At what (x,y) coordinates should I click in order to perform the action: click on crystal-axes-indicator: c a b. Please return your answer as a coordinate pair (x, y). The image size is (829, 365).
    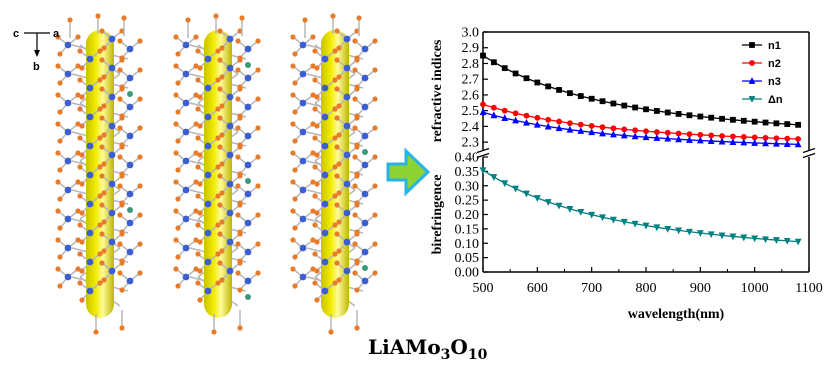
    Looking at the image, I should click on (36, 50).